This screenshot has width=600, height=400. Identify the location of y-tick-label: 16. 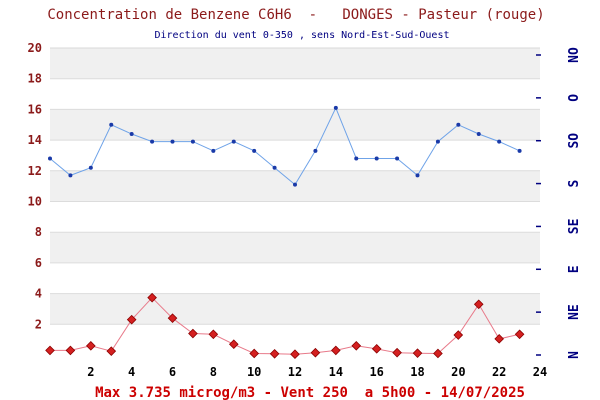
(35, 109).